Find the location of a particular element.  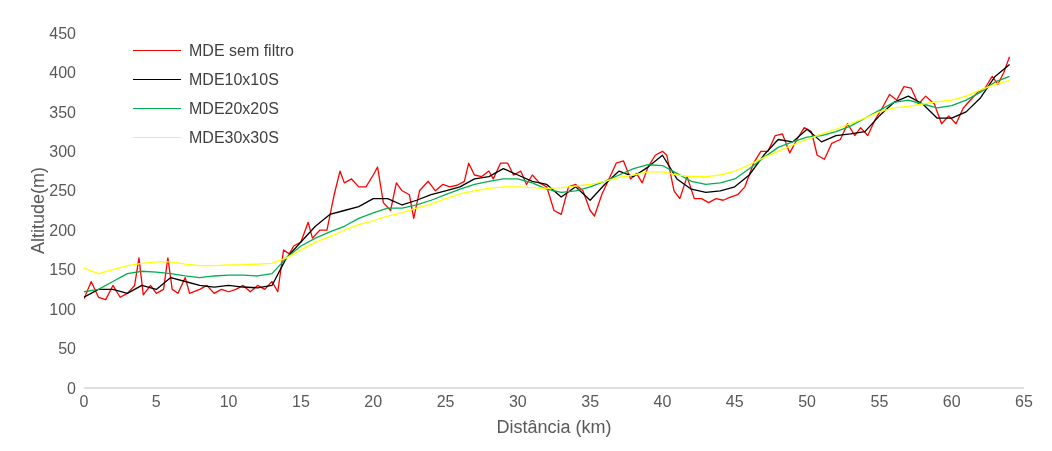

legend-label: MDE20x20S is located at coordinates (234, 109).